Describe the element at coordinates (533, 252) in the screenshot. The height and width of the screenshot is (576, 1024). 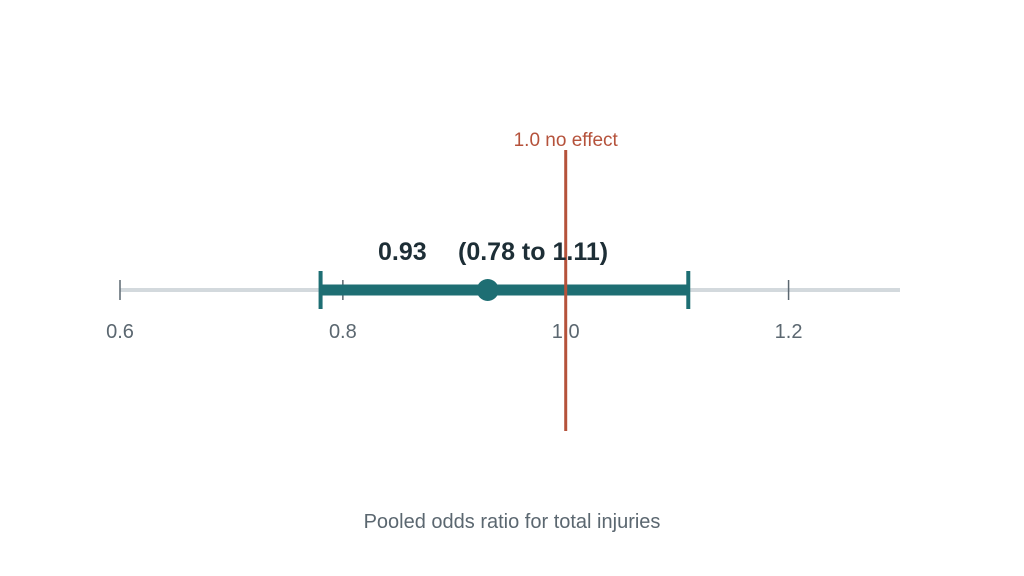
I see `confidence-interval-label: (0.78 to 1.11)` at that location.